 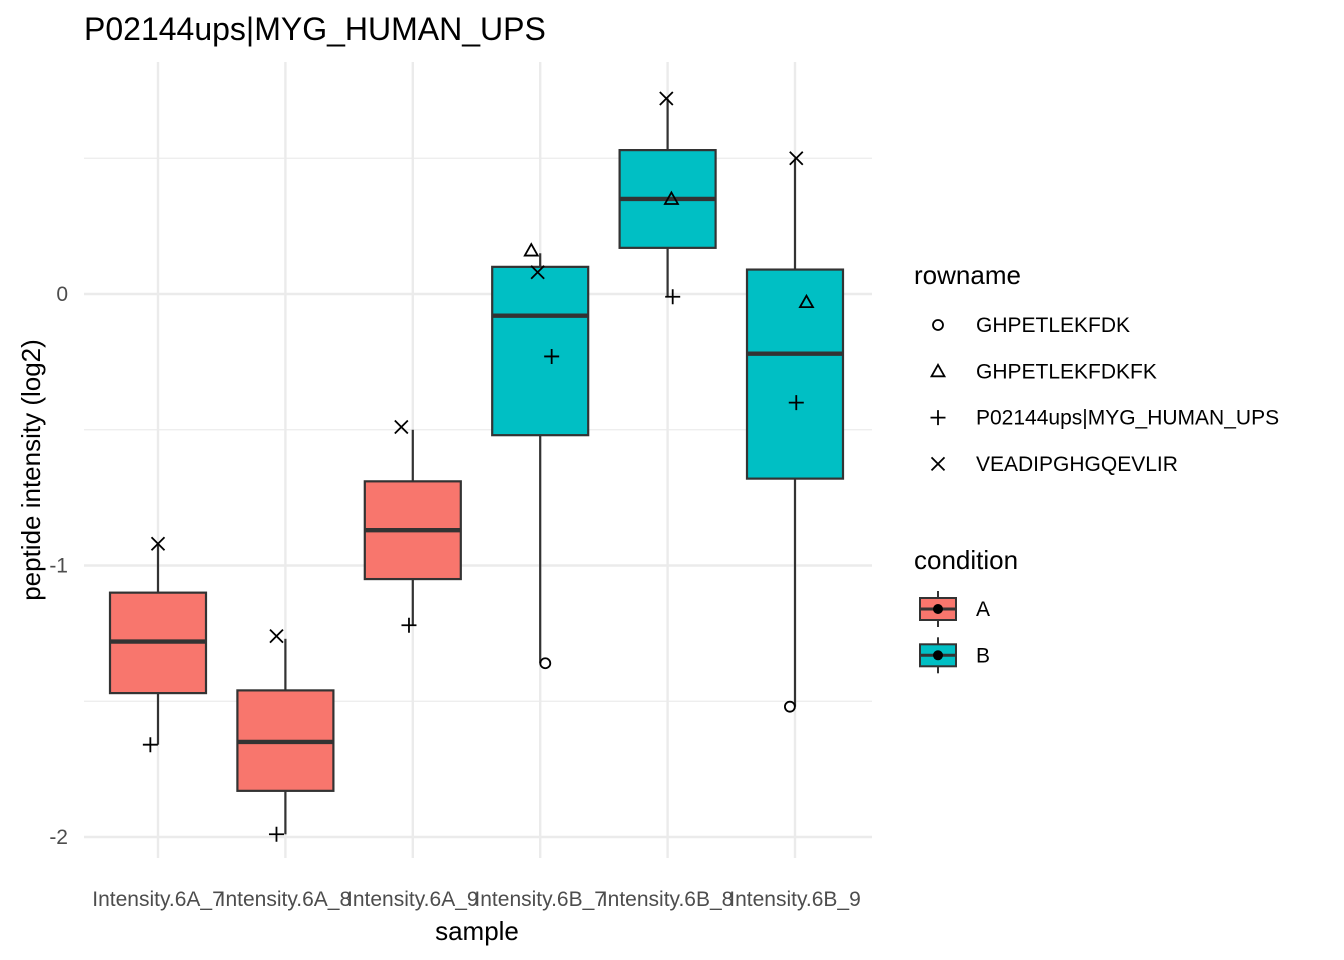 What do you see at coordinates (938, 325) in the screenshot?
I see `legend-key-circle` at bounding box center [938, 325].